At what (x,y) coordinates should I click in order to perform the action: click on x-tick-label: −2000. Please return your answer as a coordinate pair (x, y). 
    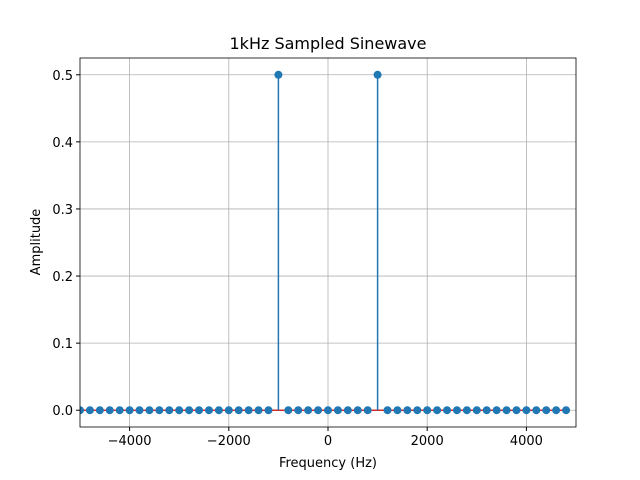
    Looking at the image, I should click on (229, 441).